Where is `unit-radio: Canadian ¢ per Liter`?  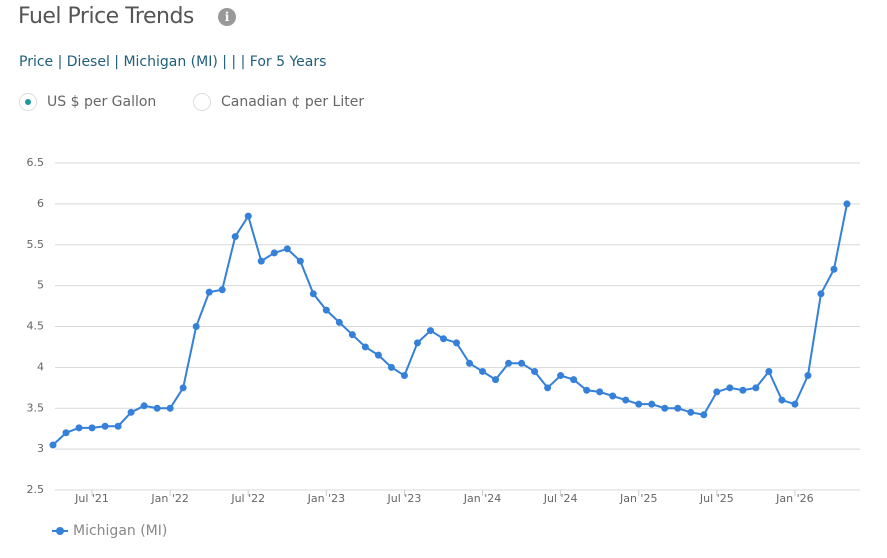 unit-radio: Canadian ¢ per Liter is located at coordinates (278, 102).